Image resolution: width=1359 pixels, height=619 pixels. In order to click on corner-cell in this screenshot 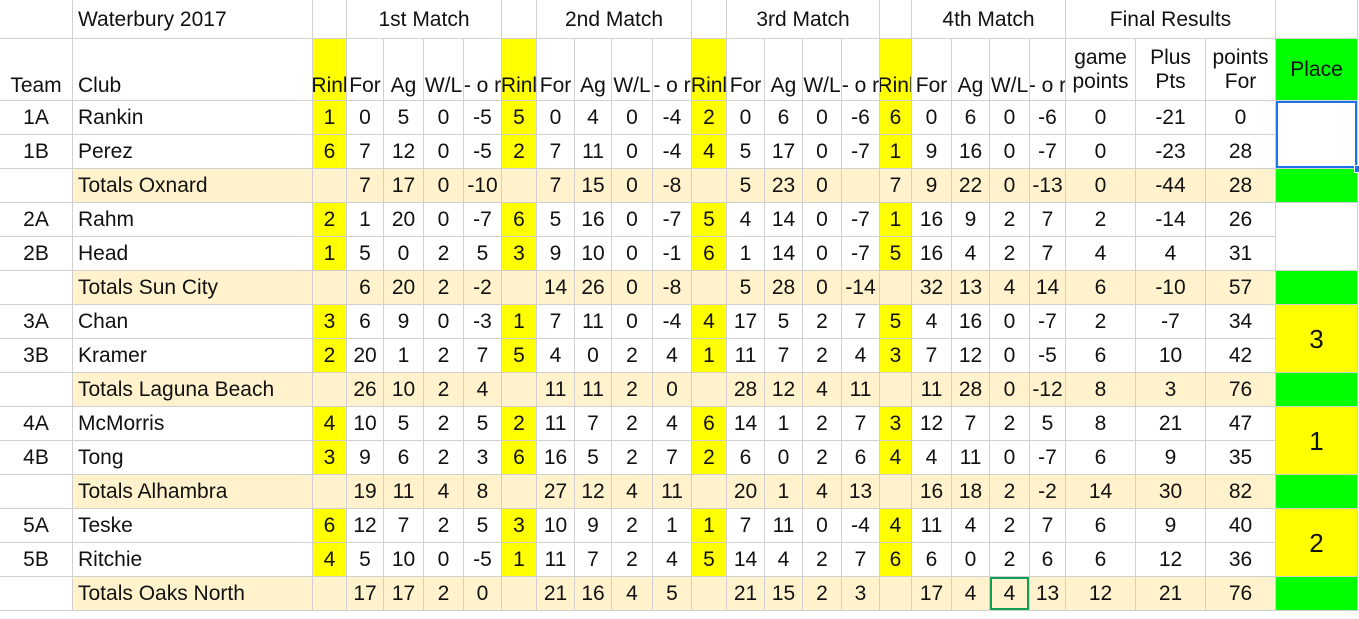, I will do `click(36, 19)`.